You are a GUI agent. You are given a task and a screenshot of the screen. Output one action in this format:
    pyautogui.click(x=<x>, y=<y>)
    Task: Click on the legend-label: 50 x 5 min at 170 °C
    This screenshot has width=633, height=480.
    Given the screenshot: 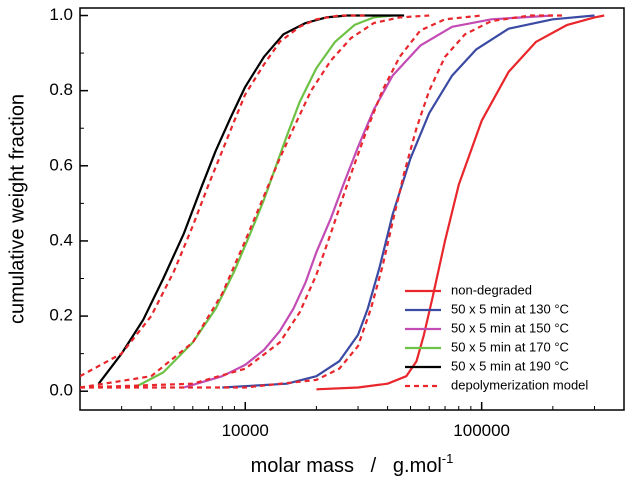 What is the action you would take?
    pyautogui.click(x=510, y=346)
    